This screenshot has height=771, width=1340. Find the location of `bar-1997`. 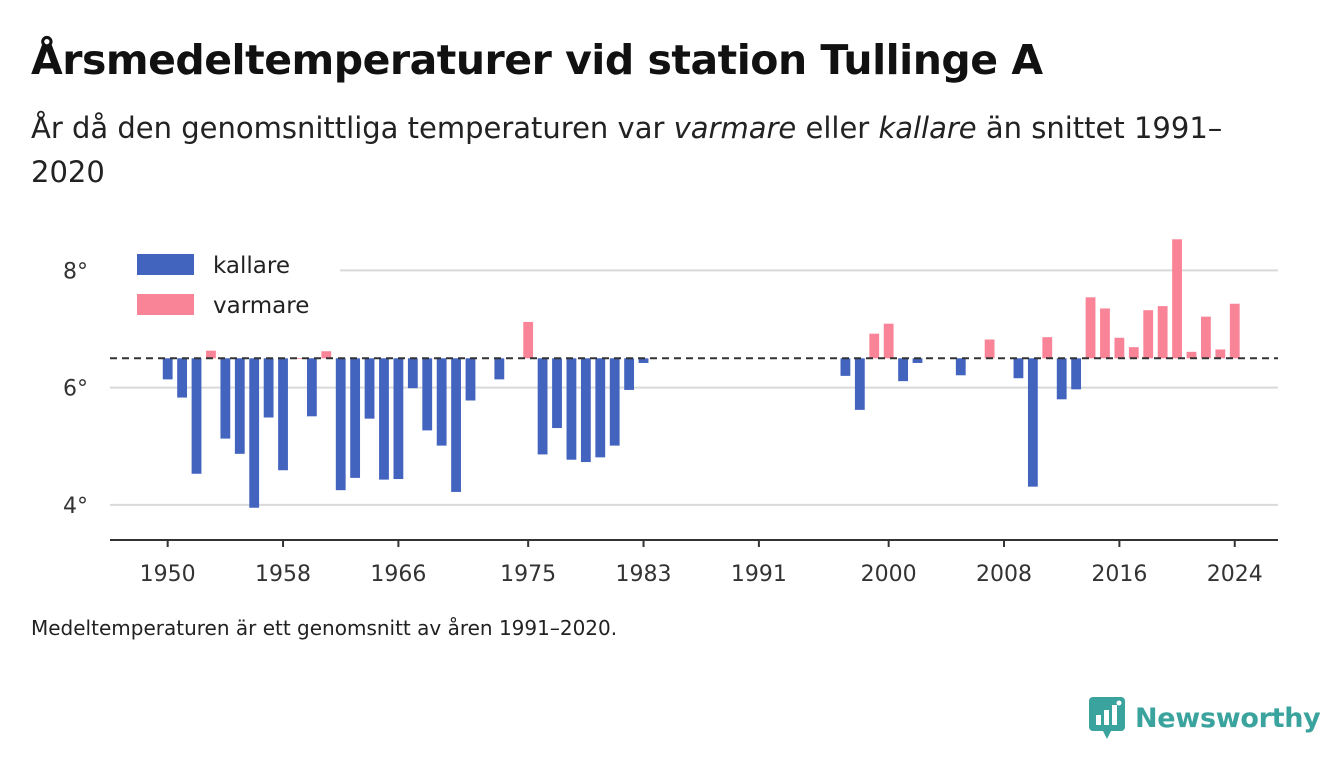

bar-1997 is located at coordinates (845, 367).